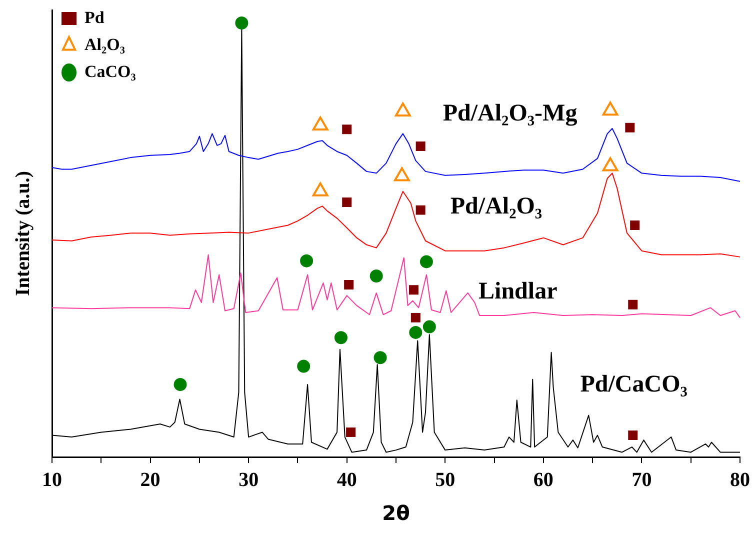 The height and width of the screenshot is (535, 756). Describe the element at coordinates (518, 291) in the screenshot. I see `series-label: Lindlar` at that location.